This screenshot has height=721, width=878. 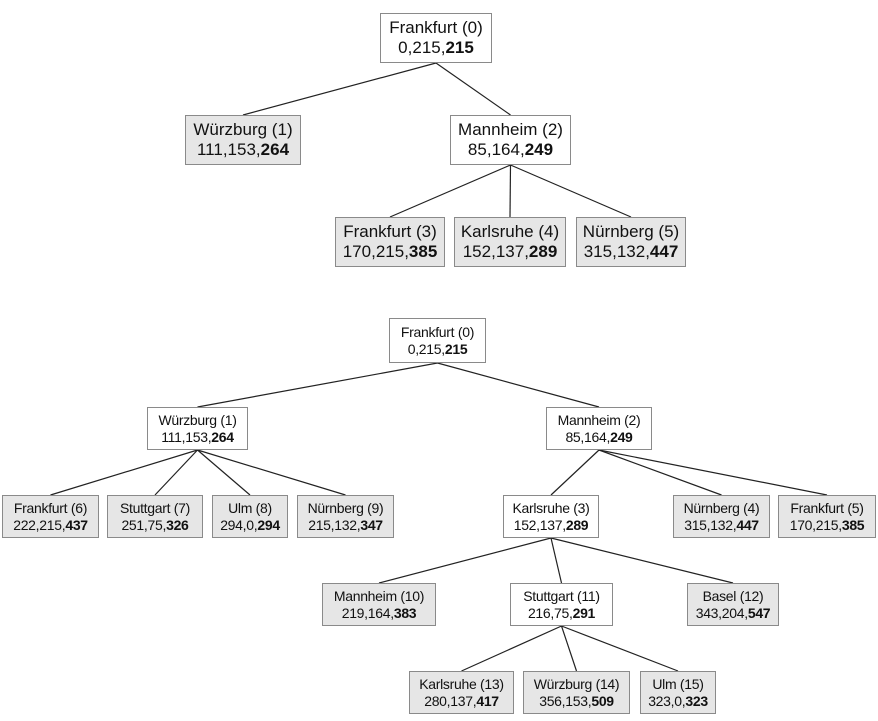 I want to click on node-index: 11, so click(x=588, y=595).